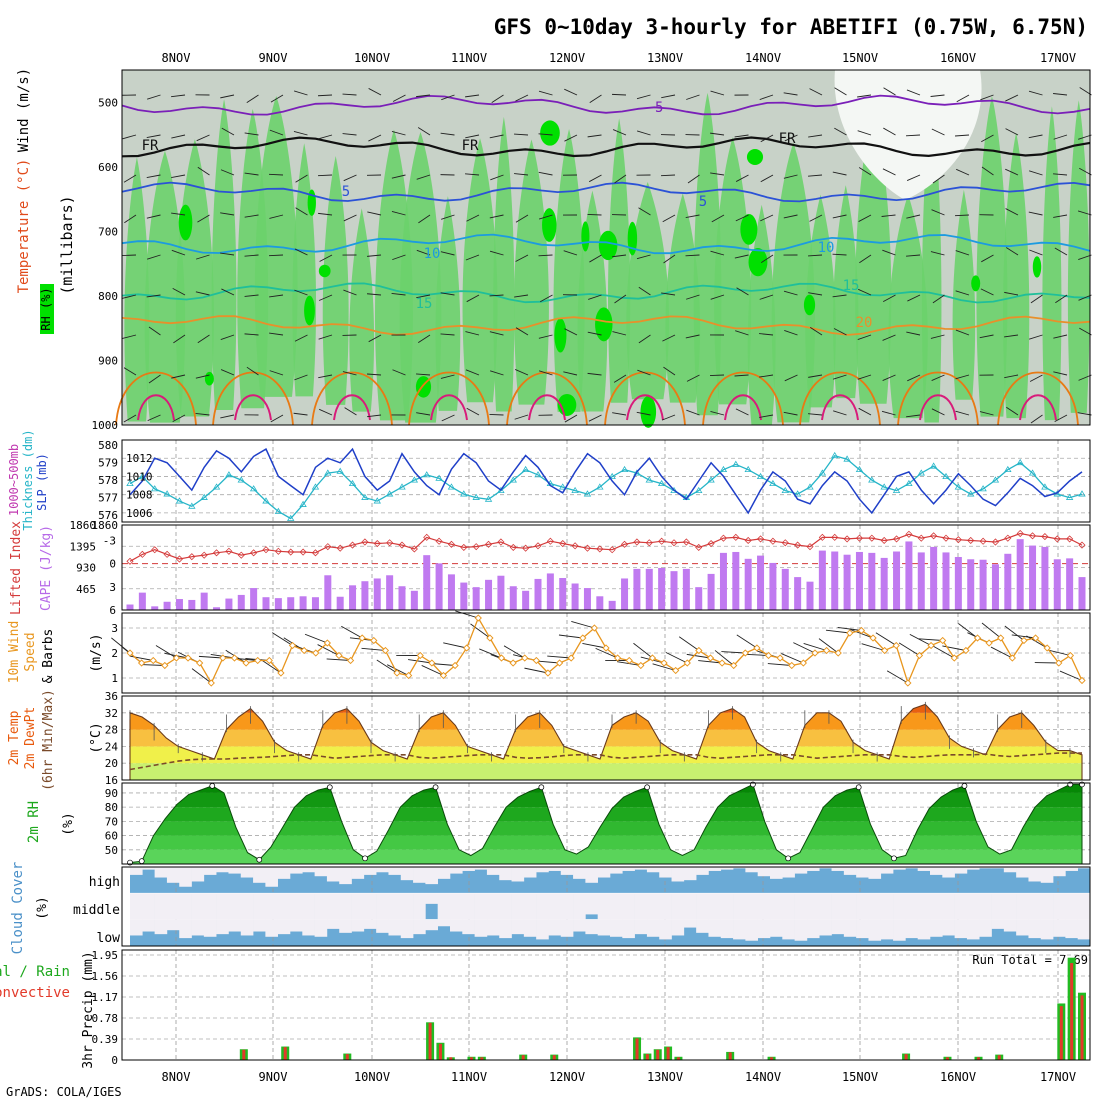 This screenshot has width=1100, height=1100. What do you see at coordinates (16, 568) in the screenshot?
I see `lifted-index-axis-label: Lifted Index` at bounding box center [16, 568].